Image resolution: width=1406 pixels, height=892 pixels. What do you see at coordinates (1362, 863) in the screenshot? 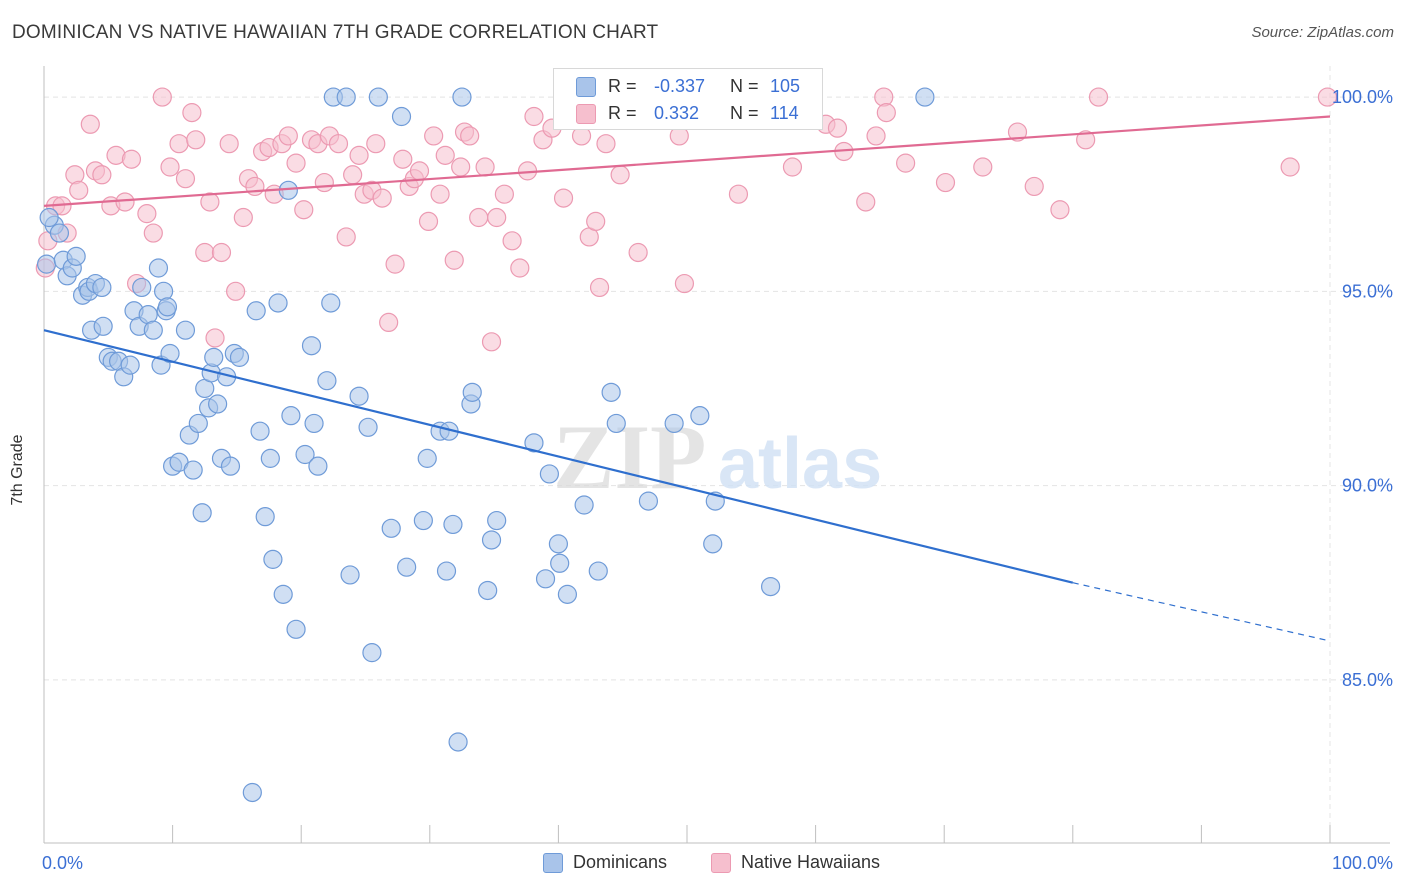
I see `x-tick-label-max: 100.0%` at bounding box center [1362, 863].